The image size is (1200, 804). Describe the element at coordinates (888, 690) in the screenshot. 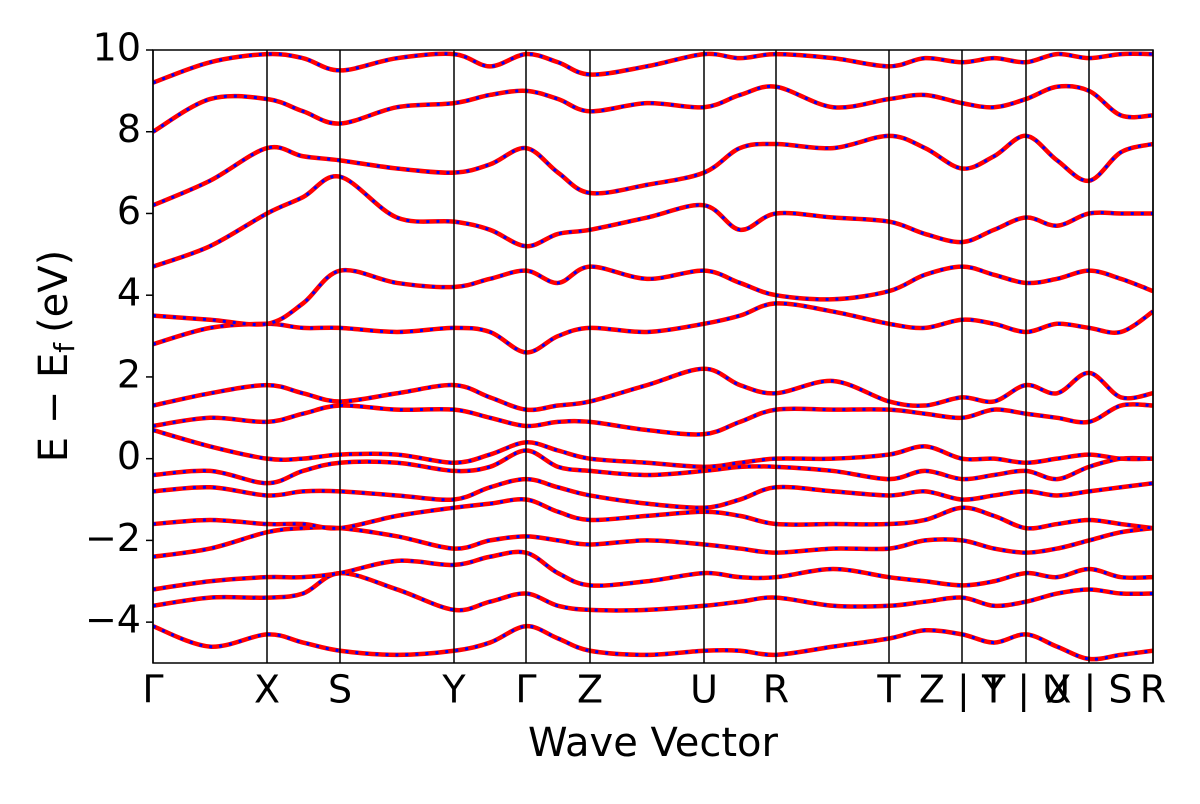

I see `x-tick-label: T` at that location.